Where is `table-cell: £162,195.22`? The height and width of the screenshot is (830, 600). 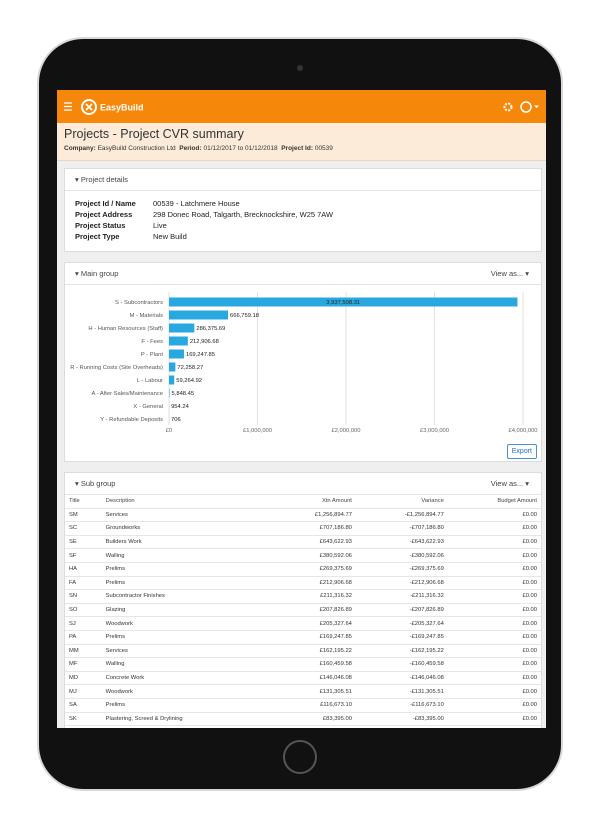
table-cell: £162,195.22 is located at coordinates (311, 651).